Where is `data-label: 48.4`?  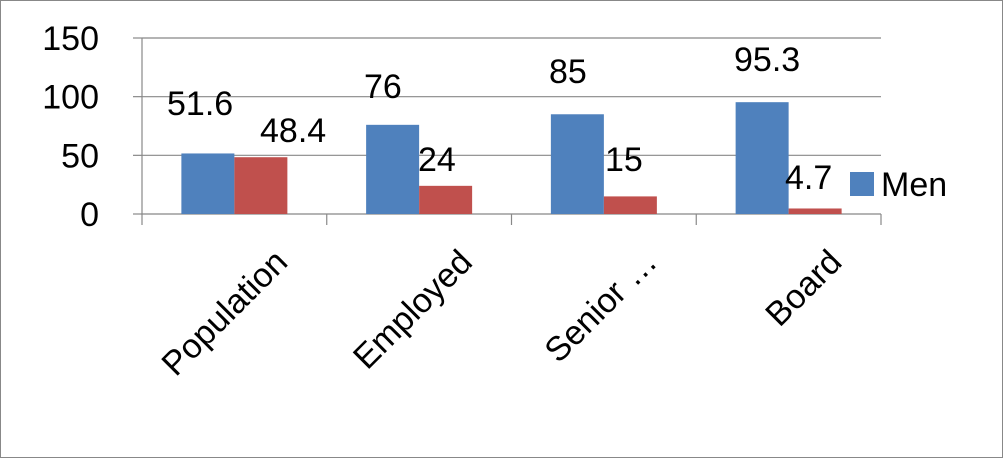
data-label: 48.4 is located at coordinates (293, 131).